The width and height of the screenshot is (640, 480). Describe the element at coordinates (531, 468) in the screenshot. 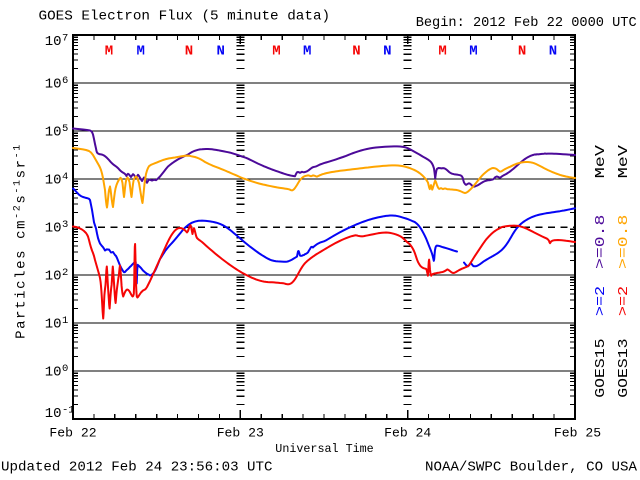

I see `svg-text: NOAA/SWPC Boulder, CO USA` at that location.